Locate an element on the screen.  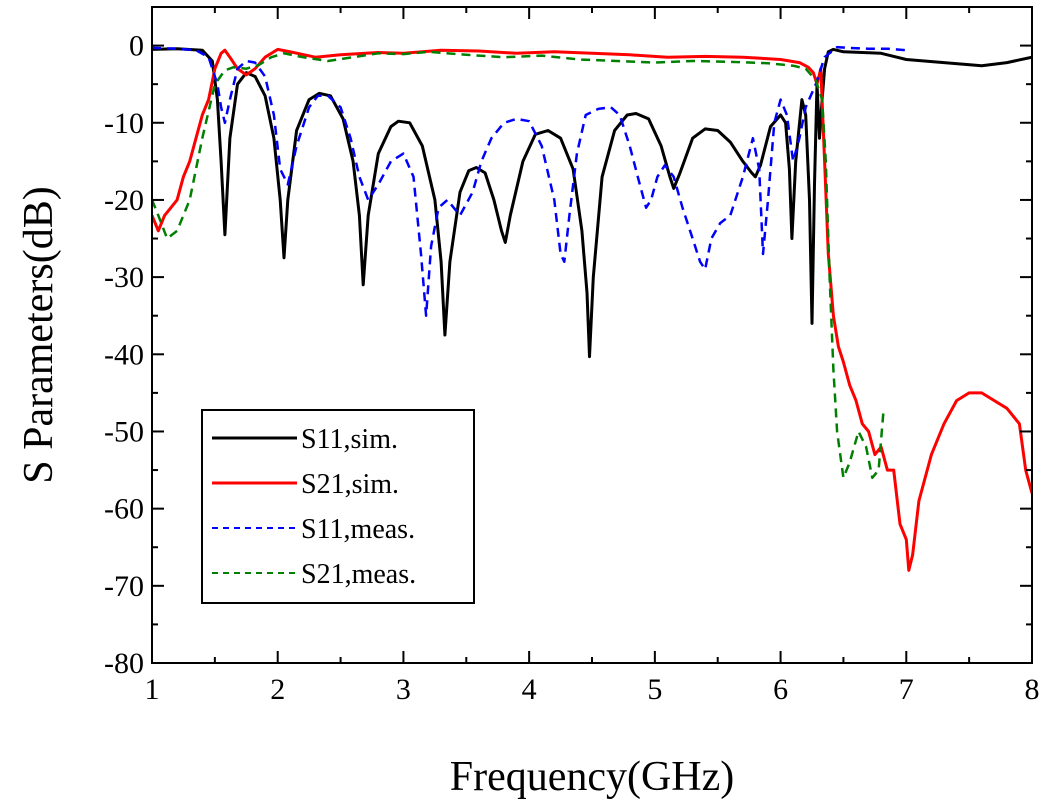
x-tick-label: 8 is located at coordinates (1032, 689).